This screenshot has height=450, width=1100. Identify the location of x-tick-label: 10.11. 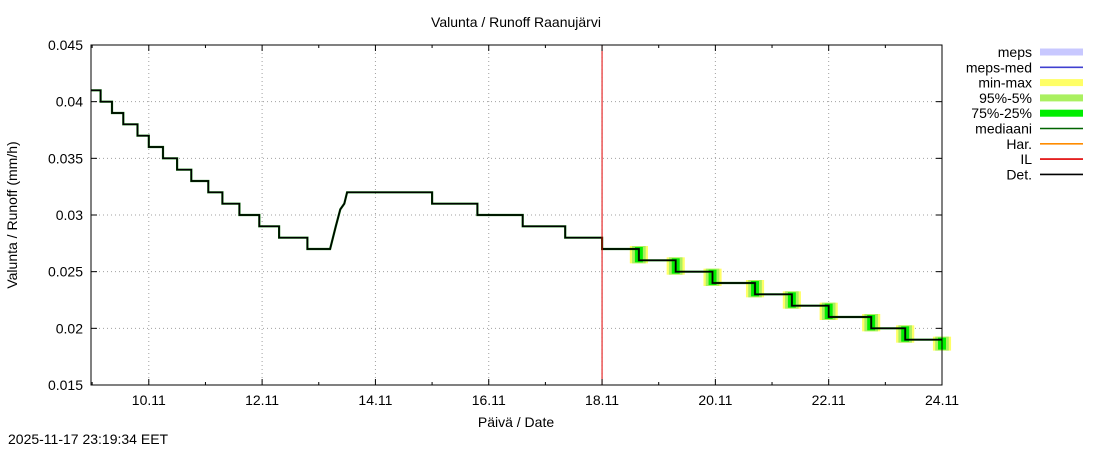
(149, 400).